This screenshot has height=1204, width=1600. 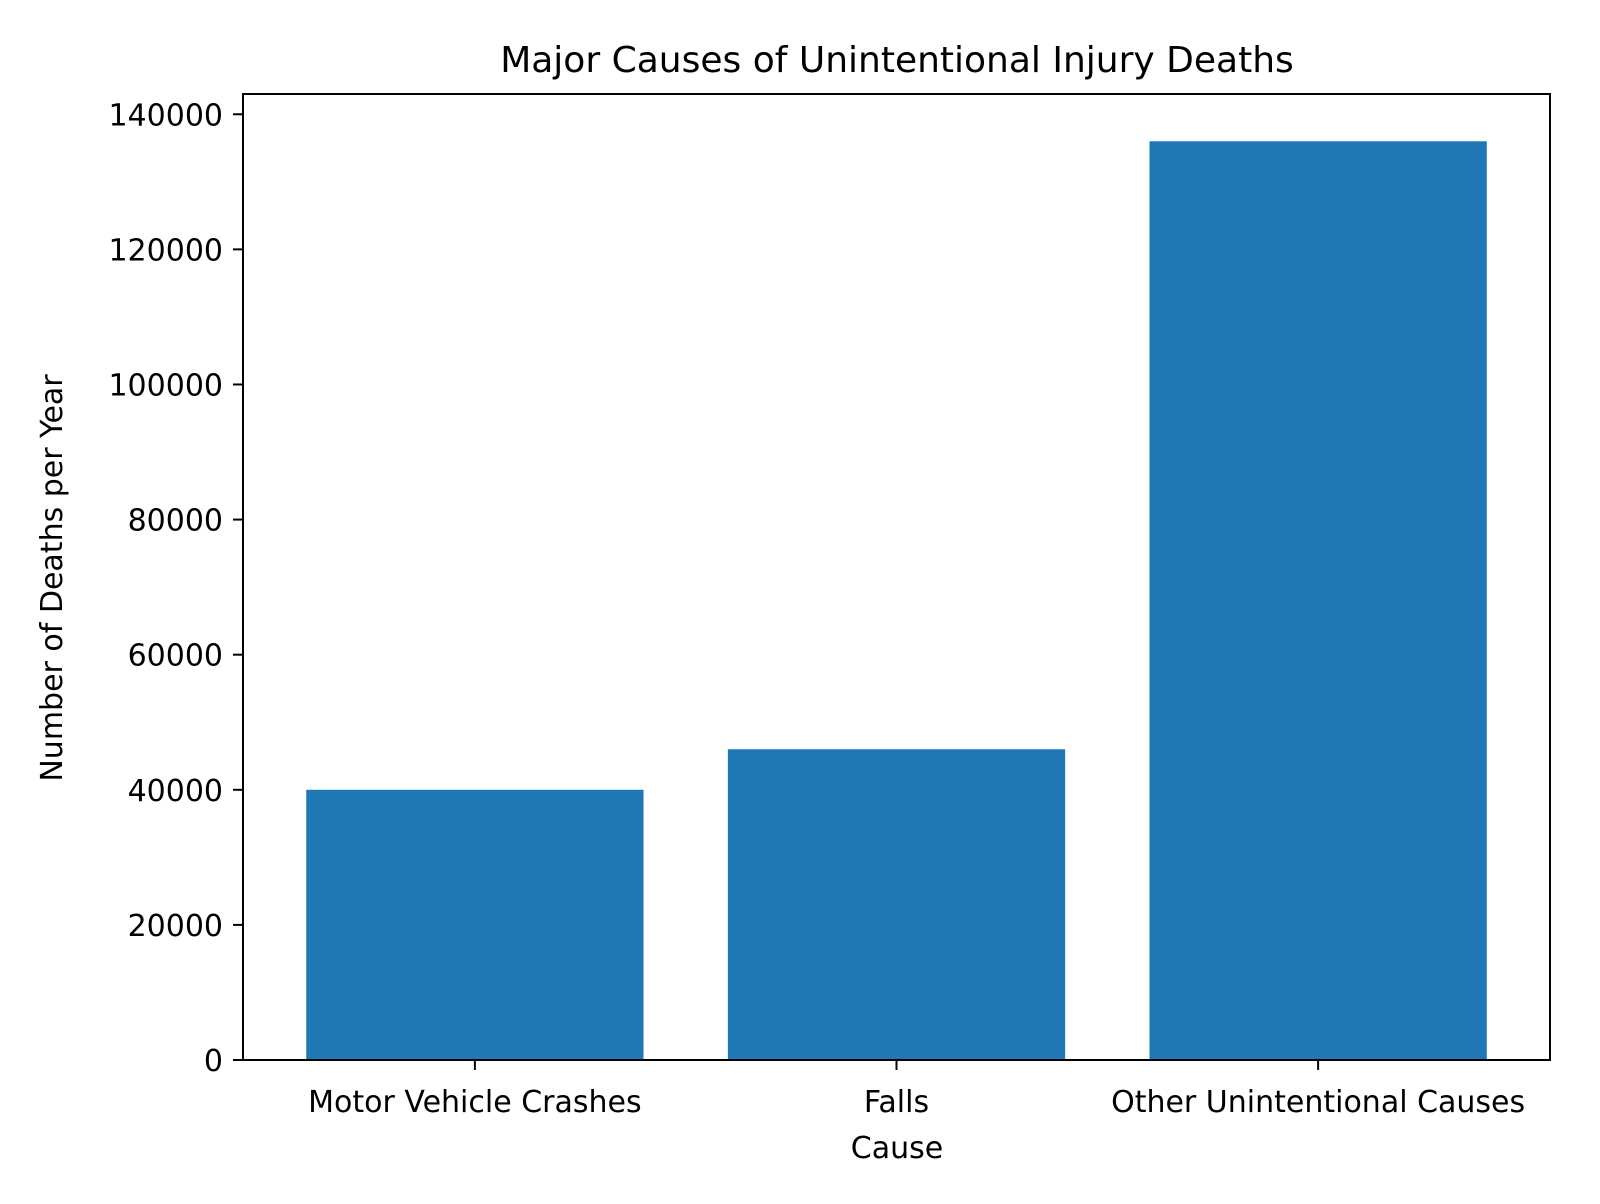 What do you see at coordinates (213, 1061) in the screenshot?
I see `y-tick-label: 0` at bounding box center [213, 1061].